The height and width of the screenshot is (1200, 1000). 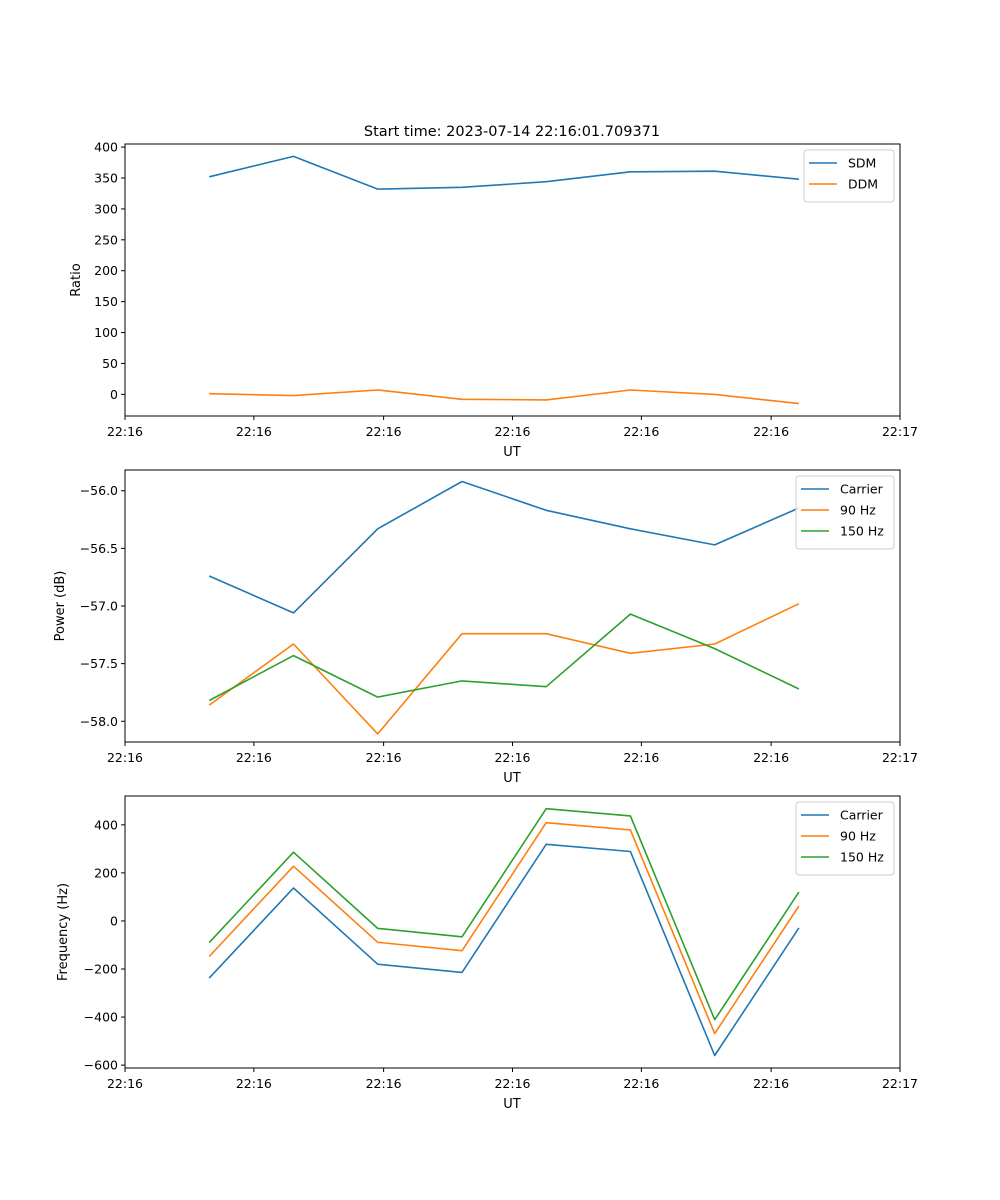 I want to click on ratio-y-tick-label: 100, so click(x=106, y=332).